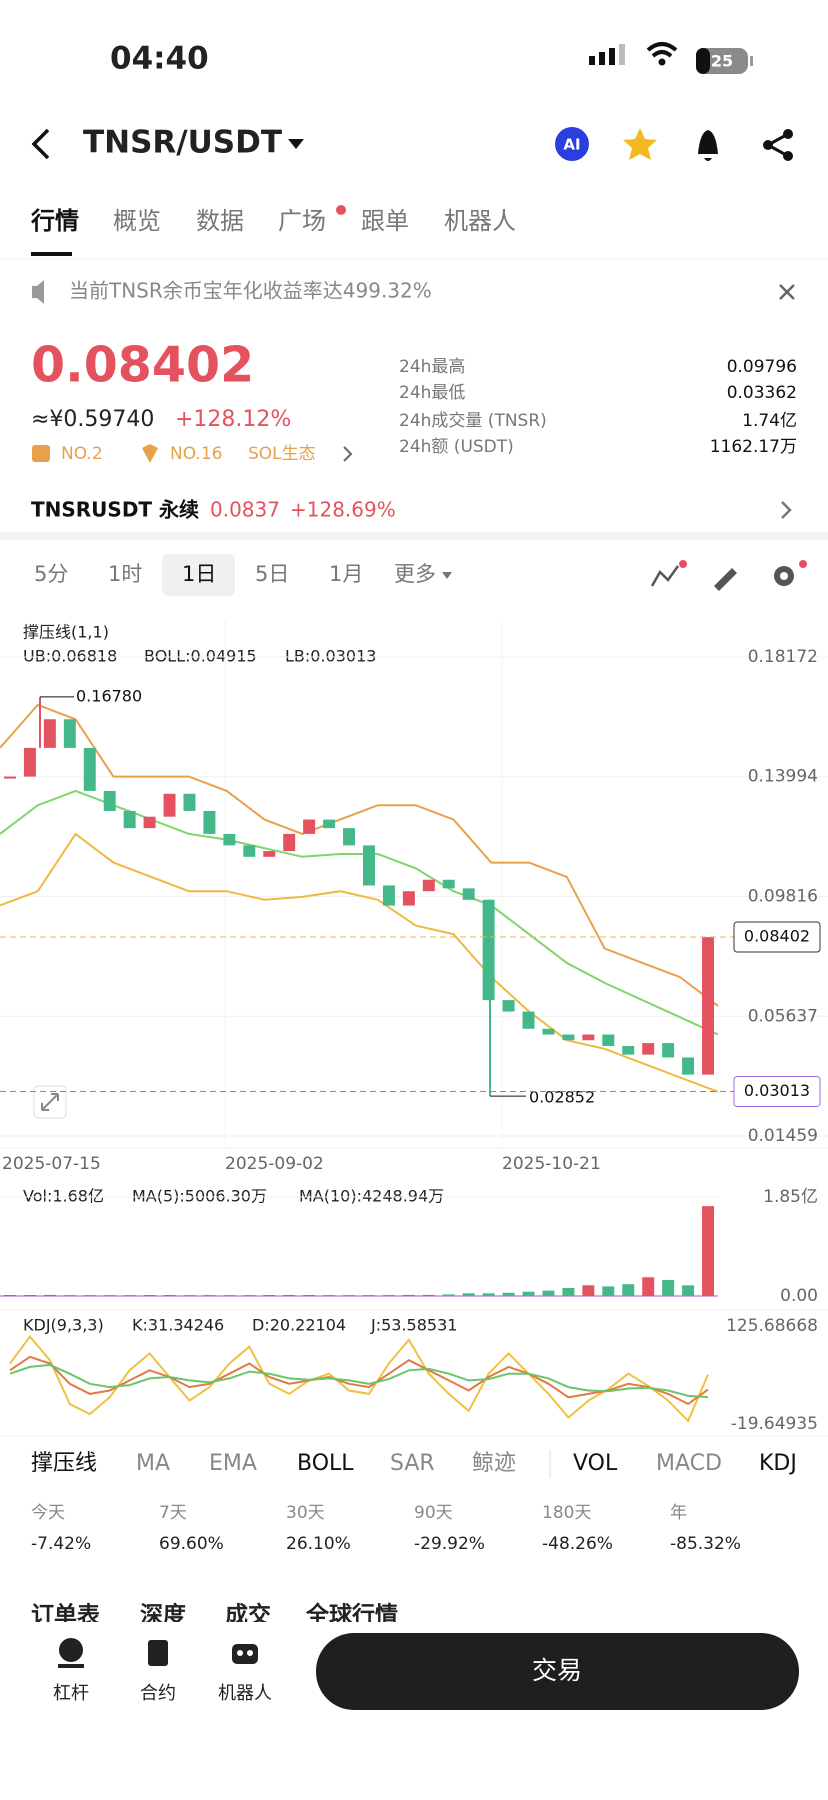  What do you see at coordinates (783, 1016) in the screenshot?
I see `y-tick-label: 0.05637` at bounding box center [783, 1016].